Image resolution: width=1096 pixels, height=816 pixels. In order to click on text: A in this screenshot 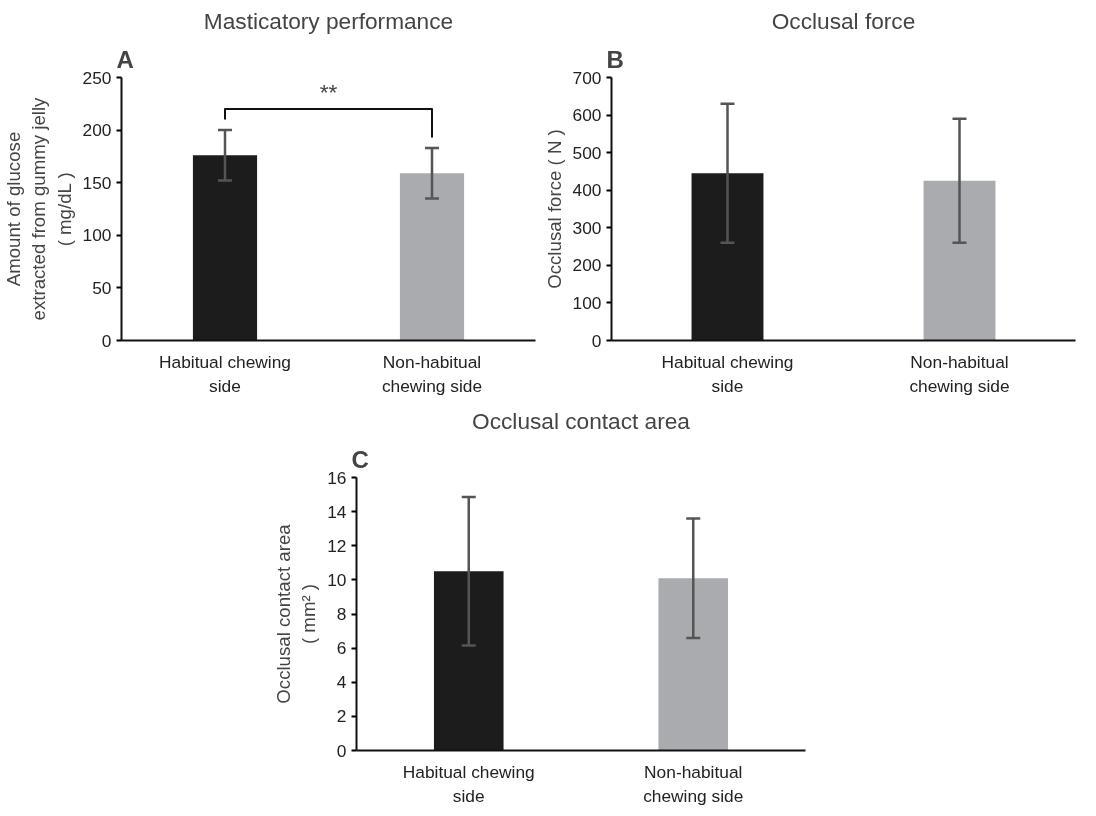, I will do `click(125, 59)`.